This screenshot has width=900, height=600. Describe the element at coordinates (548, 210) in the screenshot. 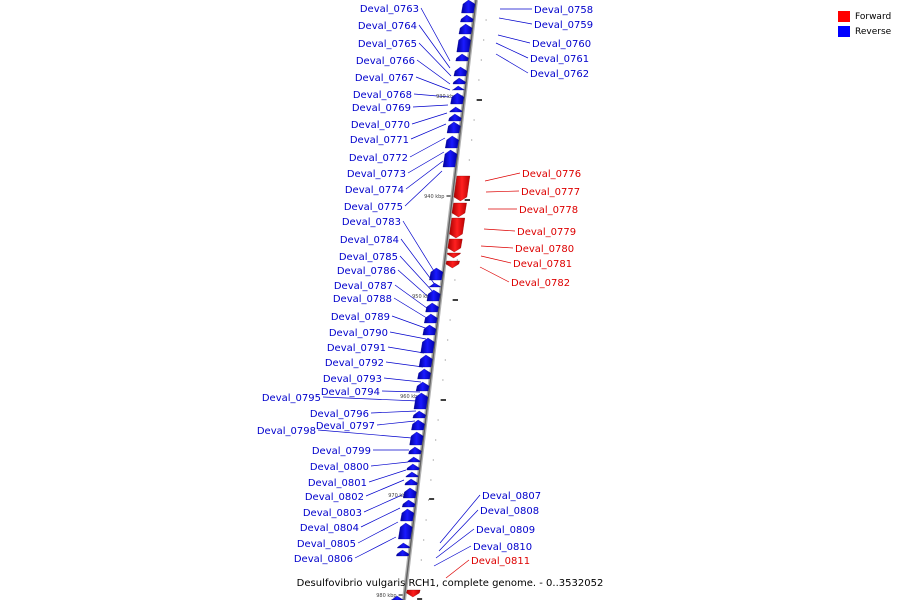

I see `gene-label-deval_0778: Deval_0778` at that location.